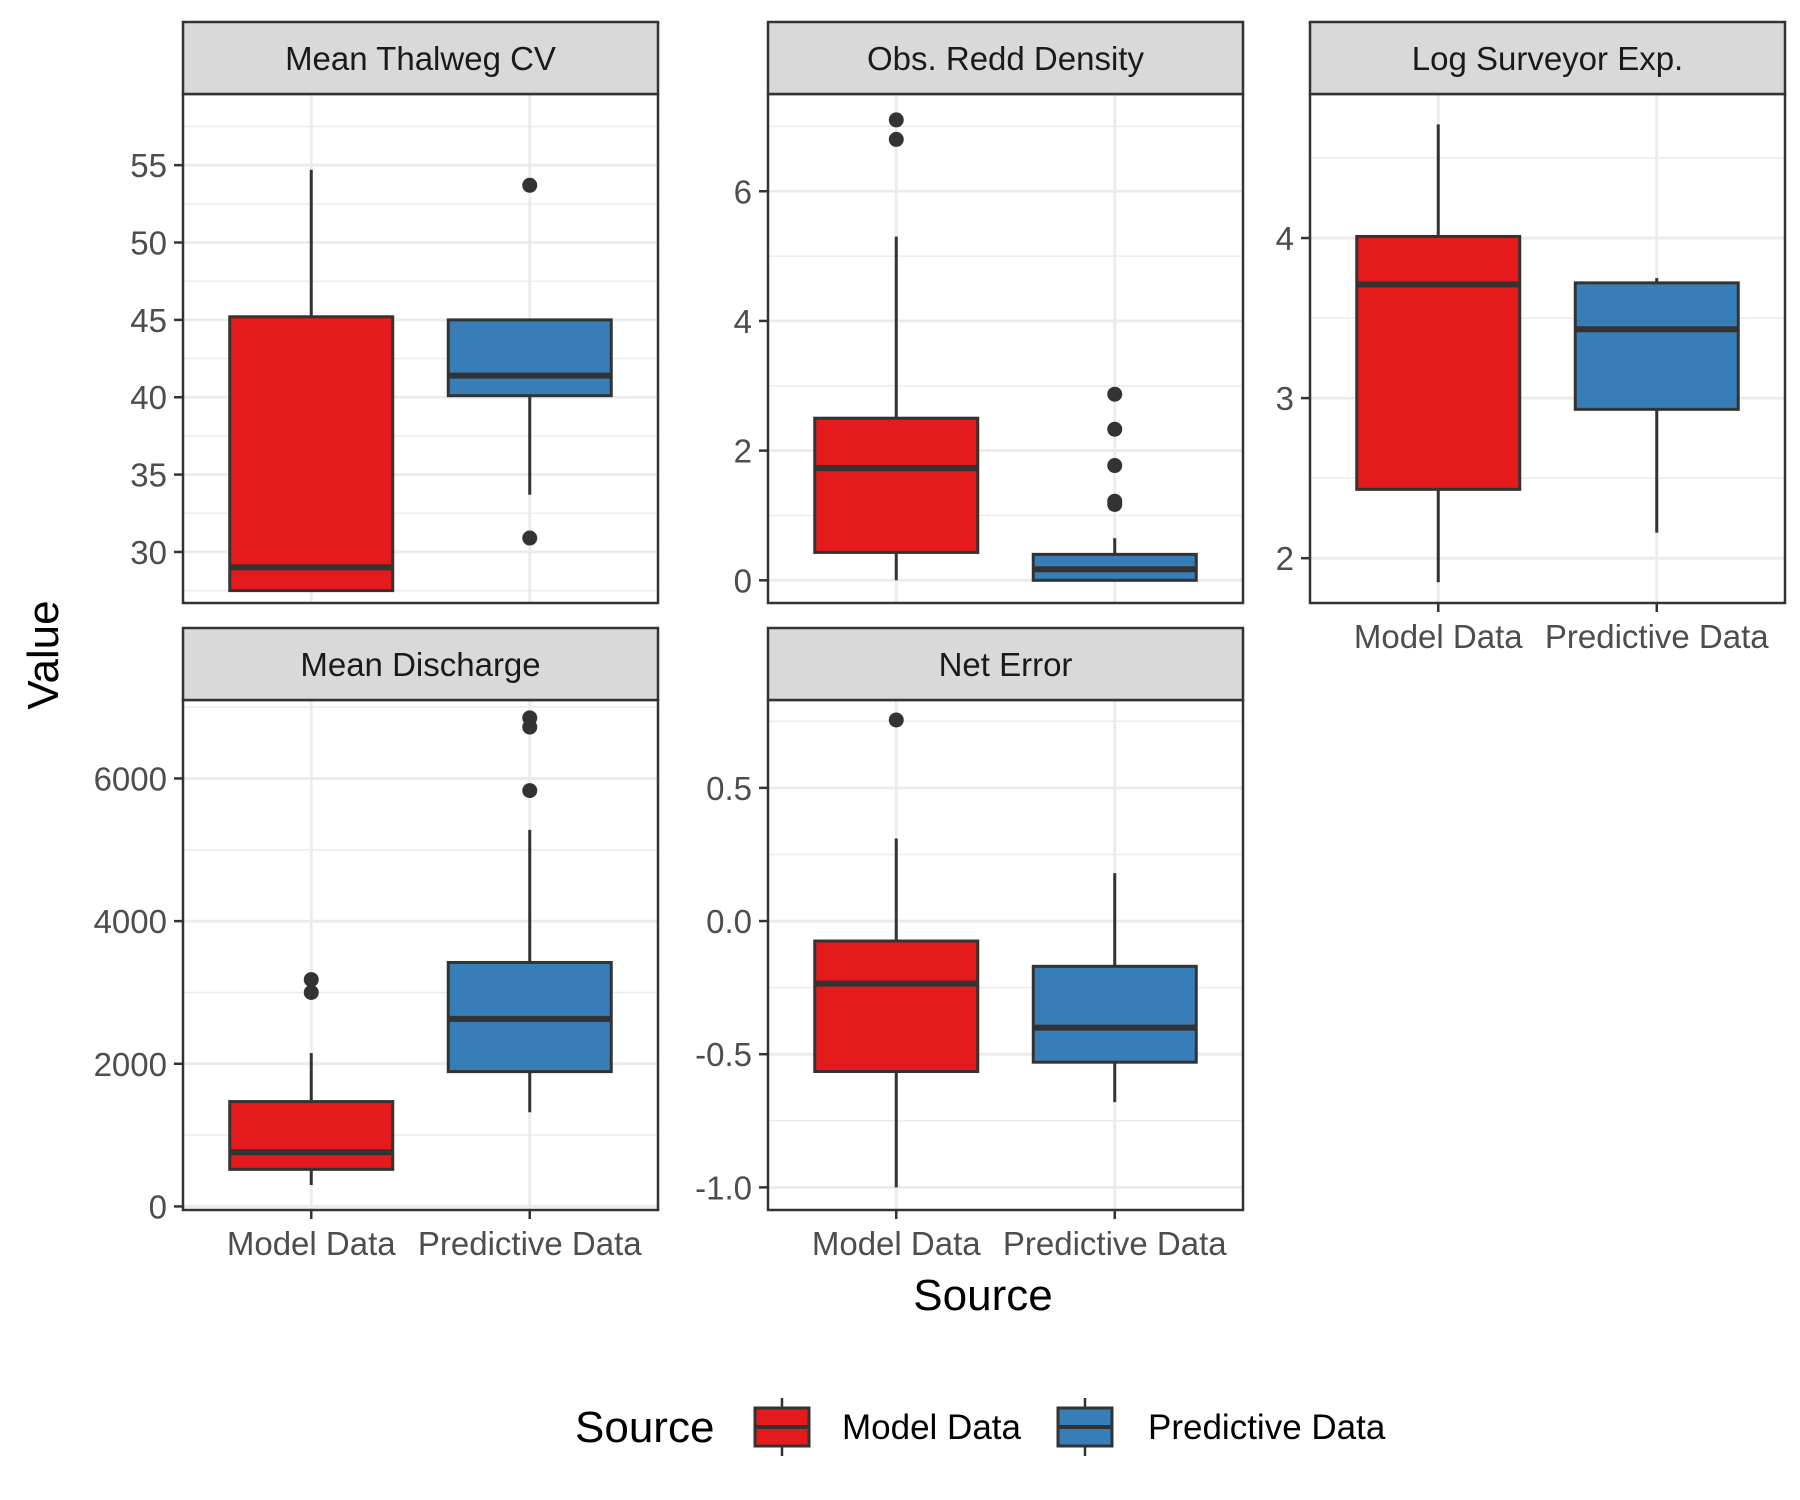 The width and height of the screenshot is (1800, 1500). What do you see at coordinates (130, 778) in the screenshot?
I see `y-tick-label: 6000` at bounding box center [130, 778].